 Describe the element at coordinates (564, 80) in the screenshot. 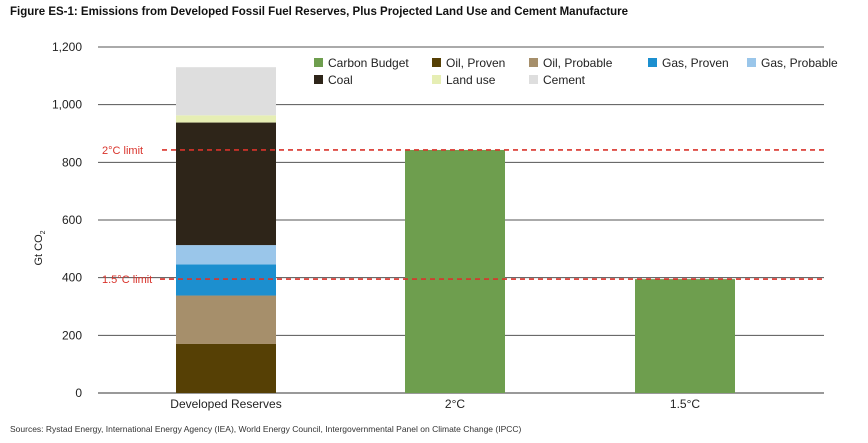

I see `legend-label: Cement` at that location.